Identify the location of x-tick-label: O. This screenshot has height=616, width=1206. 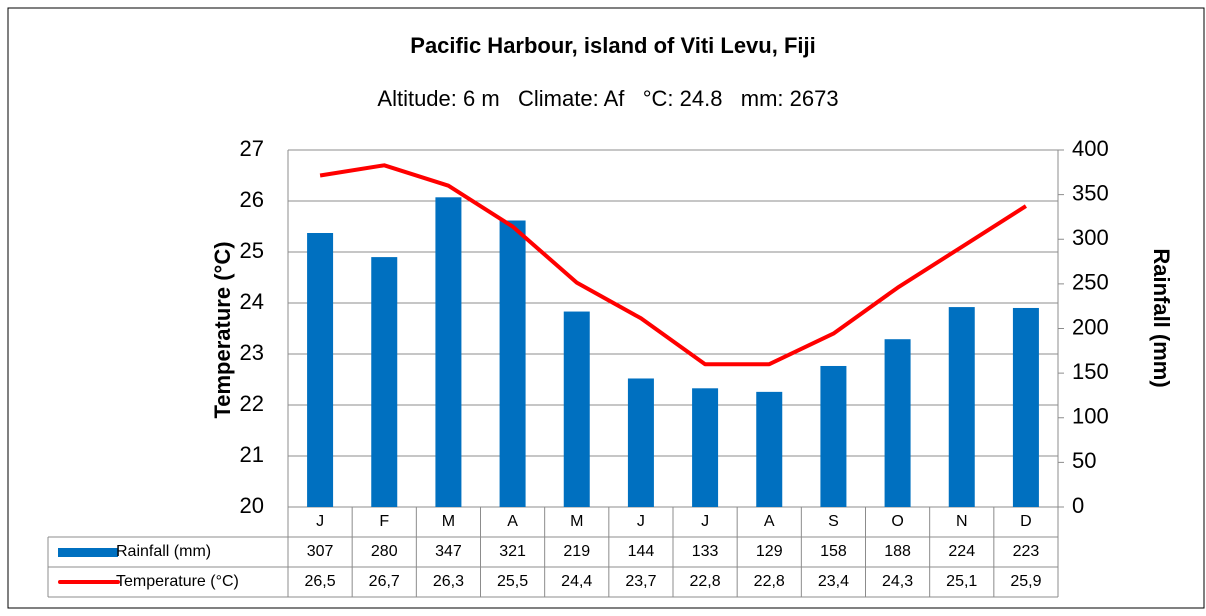
(897, 521).